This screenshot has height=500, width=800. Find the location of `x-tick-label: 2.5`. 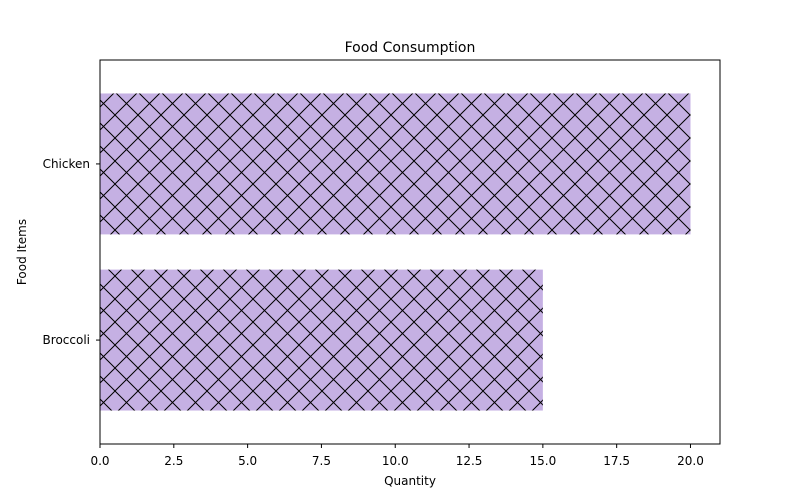

x-tick-label: 2.5 is located at coordinates (173, 461).